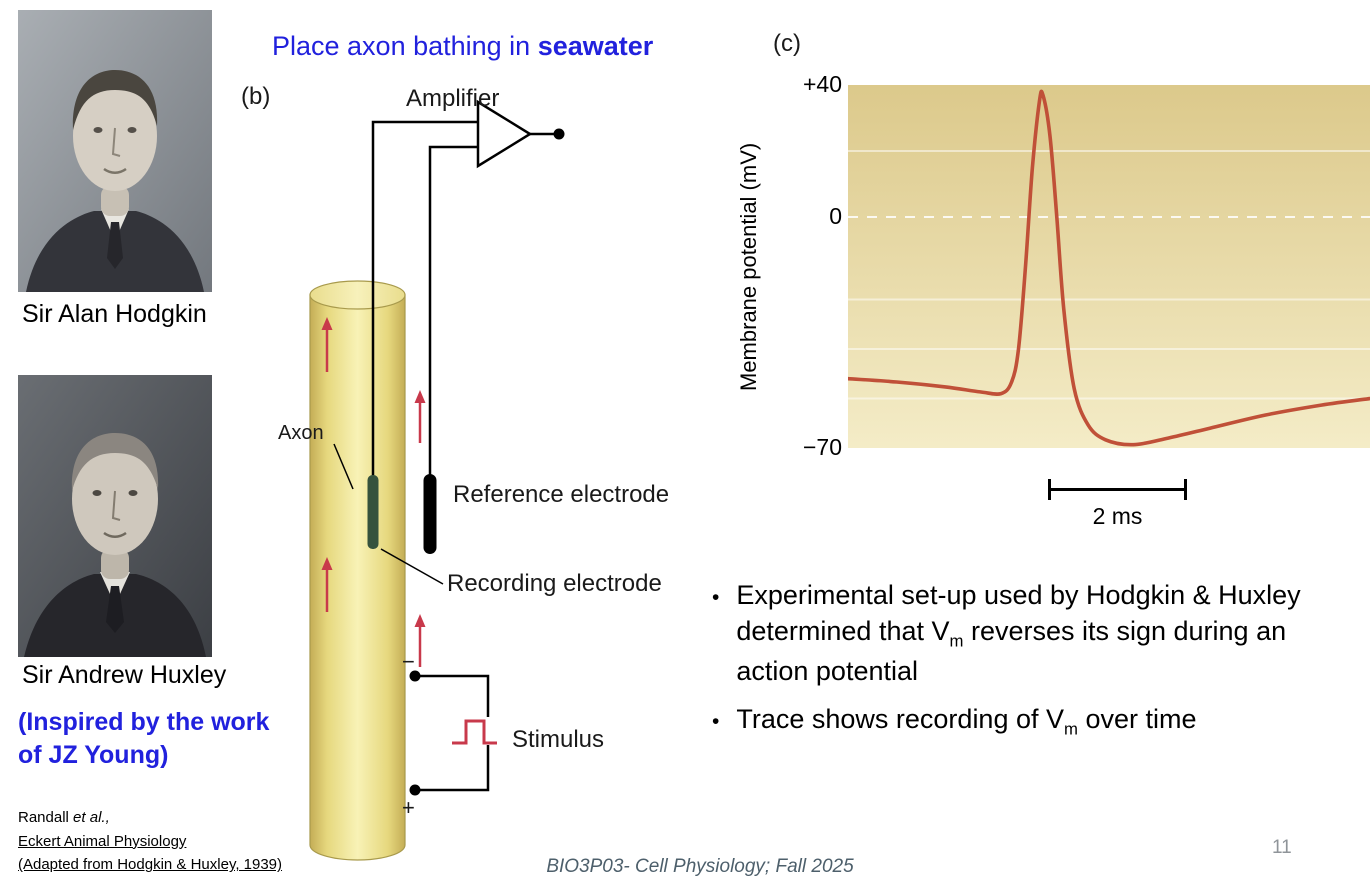 The image size is (1370, 896). What do you see at coordinates (453, 98) in the screenshot?
I see `amplifier-label: Amplifier` at bounding box center [453, 98].